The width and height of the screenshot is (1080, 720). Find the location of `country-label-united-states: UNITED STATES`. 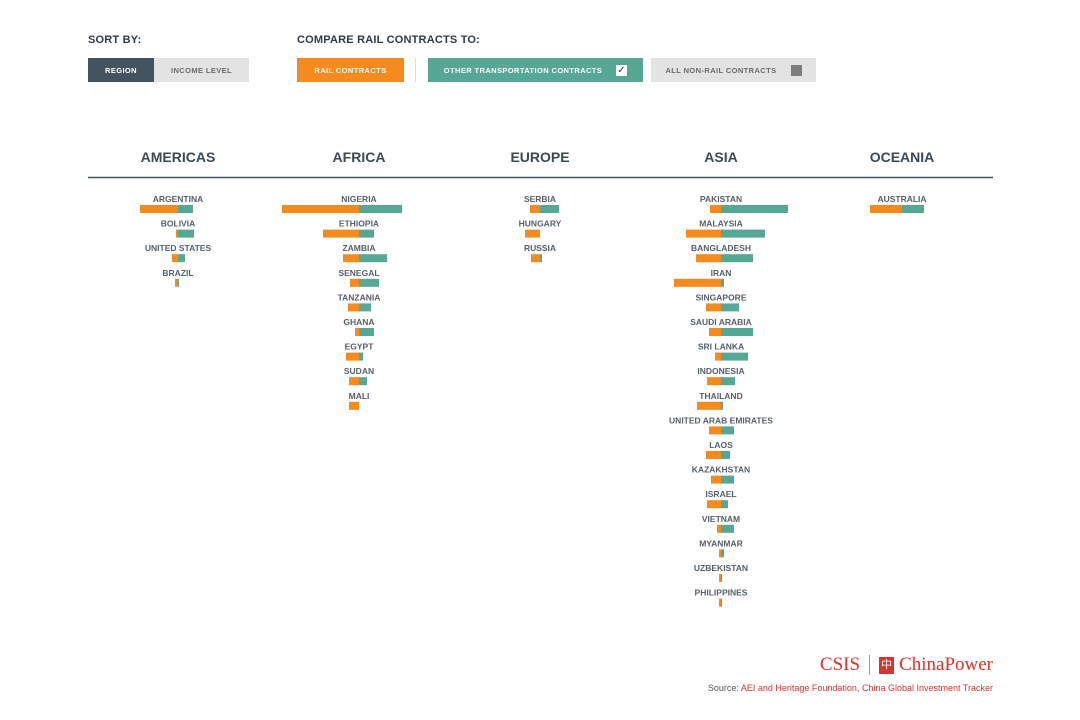

country-label-united-states: UNITED STATES is located at coordinates (178, 248).